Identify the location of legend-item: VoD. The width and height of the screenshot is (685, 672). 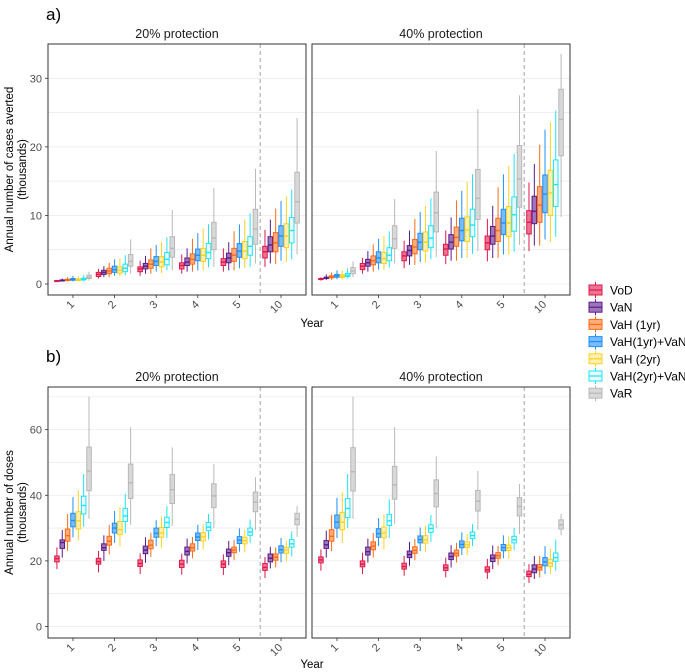
(610, 290).